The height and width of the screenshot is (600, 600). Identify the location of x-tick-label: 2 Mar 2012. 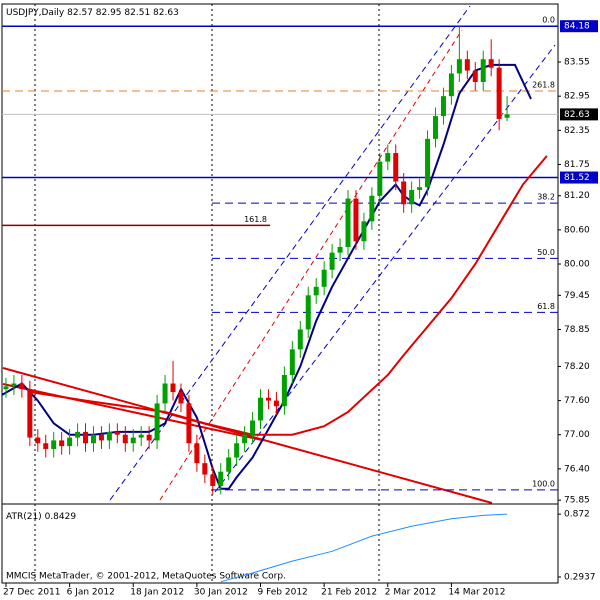
(410, 593).